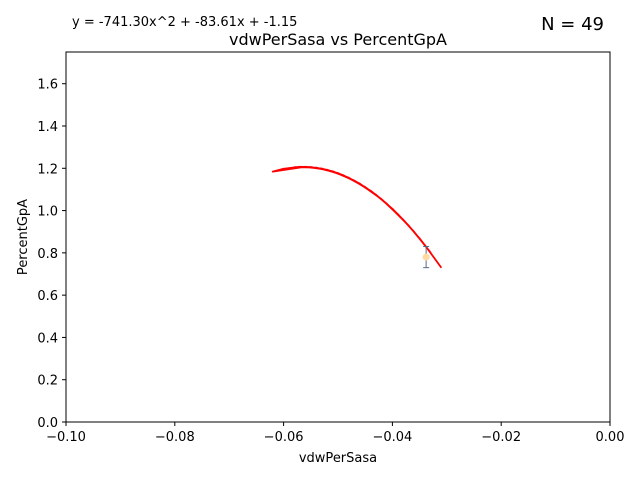  Describe the element at coordinates (47, 296) in the screenshot. I see `y-tick-label: 0.6` at that location.